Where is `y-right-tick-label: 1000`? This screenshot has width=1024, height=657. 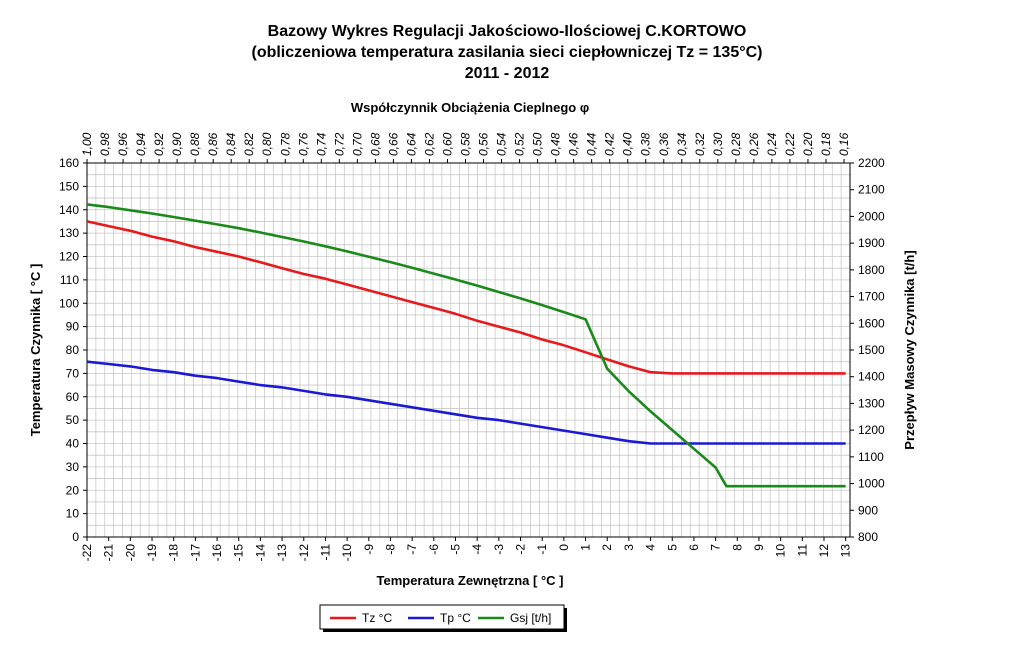 y-right-tick-label: 1000 is located at coordinates (871, 484).